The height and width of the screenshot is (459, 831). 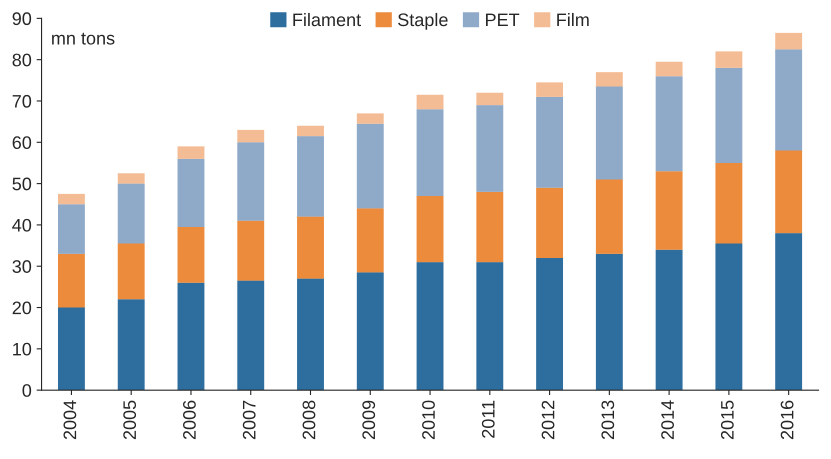 What do you see at coordinates (548, 420) in the screenshot?
I see `x-tick-label: 2012` at bounding box center [548, 420].